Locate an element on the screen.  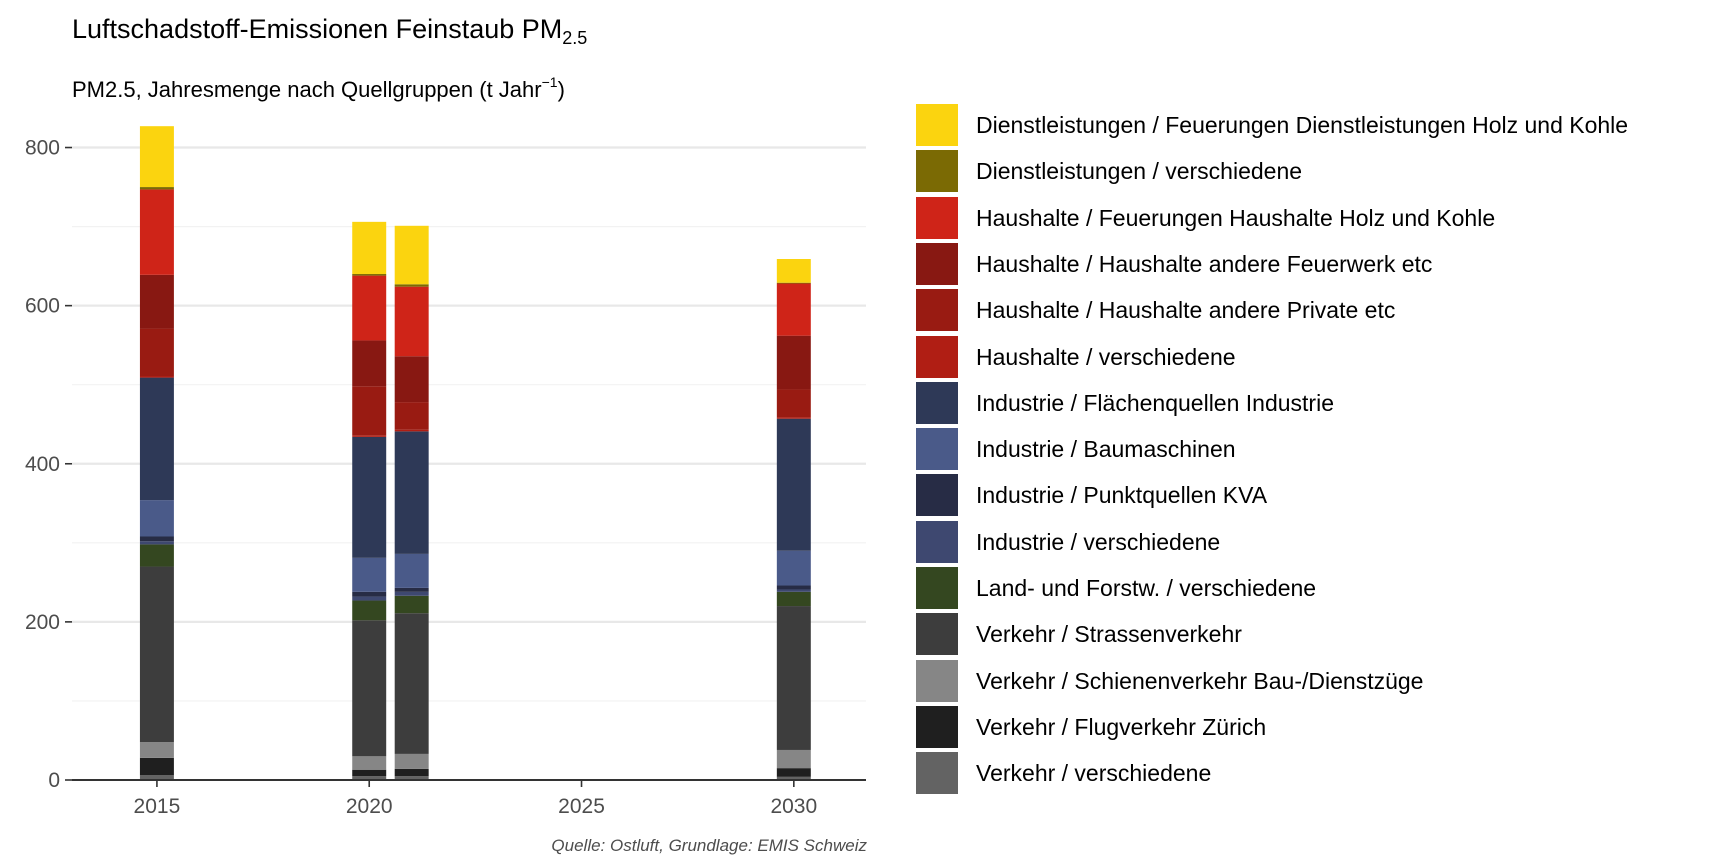
legend-label: Industrie / Baumaschinen is located at coordinates (1106, 449).